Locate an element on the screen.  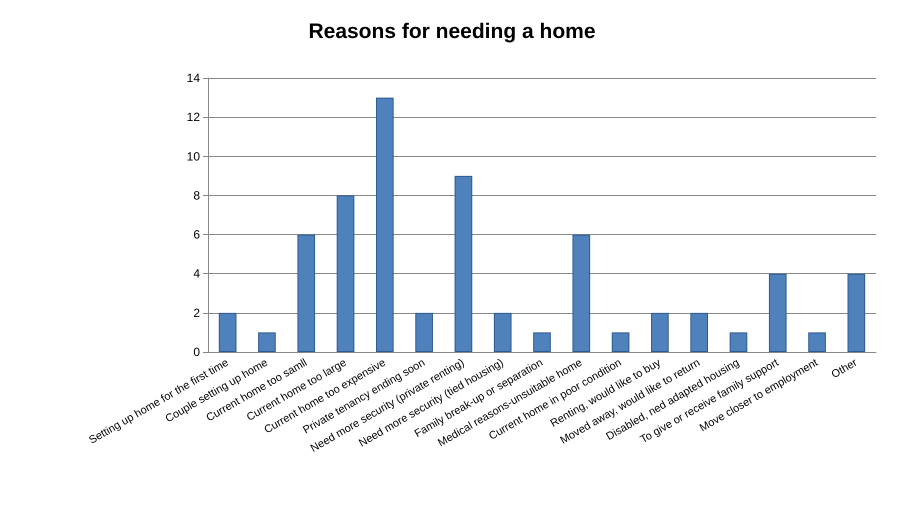
y-tick-label: 4 is located at coordinates (196, 273).